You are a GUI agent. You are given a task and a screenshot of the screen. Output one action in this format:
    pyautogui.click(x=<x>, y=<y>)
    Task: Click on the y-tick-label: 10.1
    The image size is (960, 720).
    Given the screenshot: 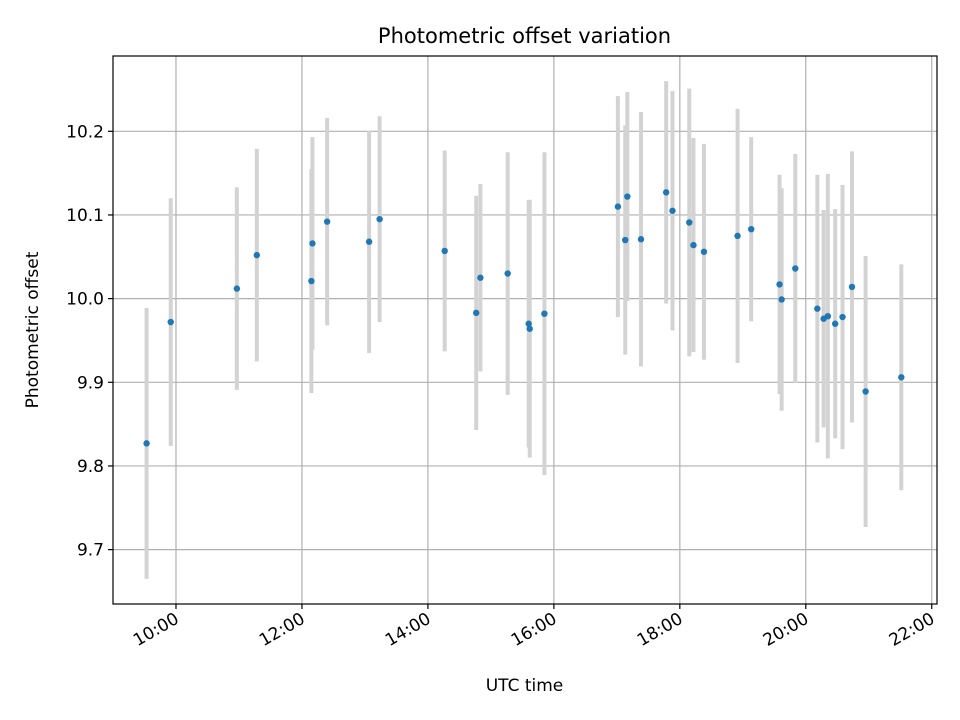 What is the action you would take?
    pyautogui.click(x=85, y=216)
    